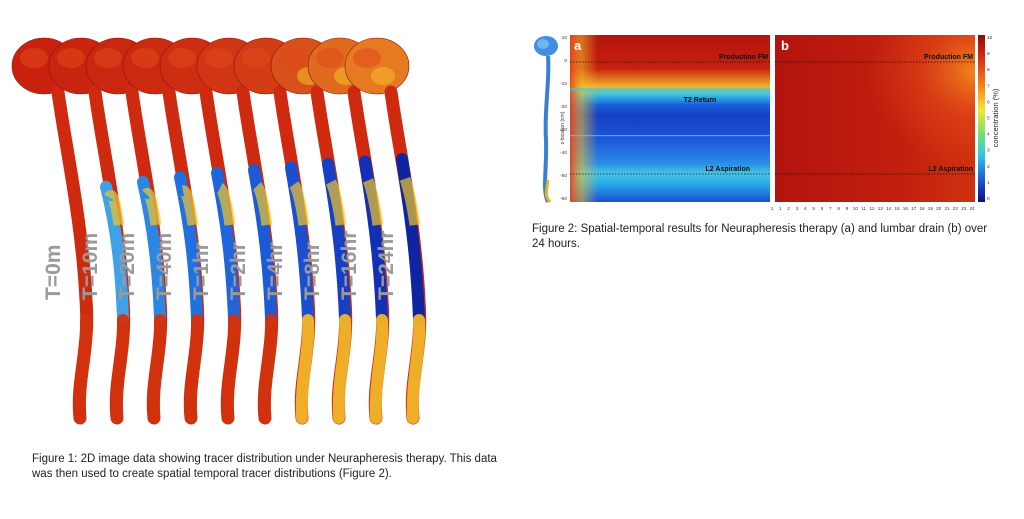  I want to click on colorbar-tick-label: 5, so click(988, 119).